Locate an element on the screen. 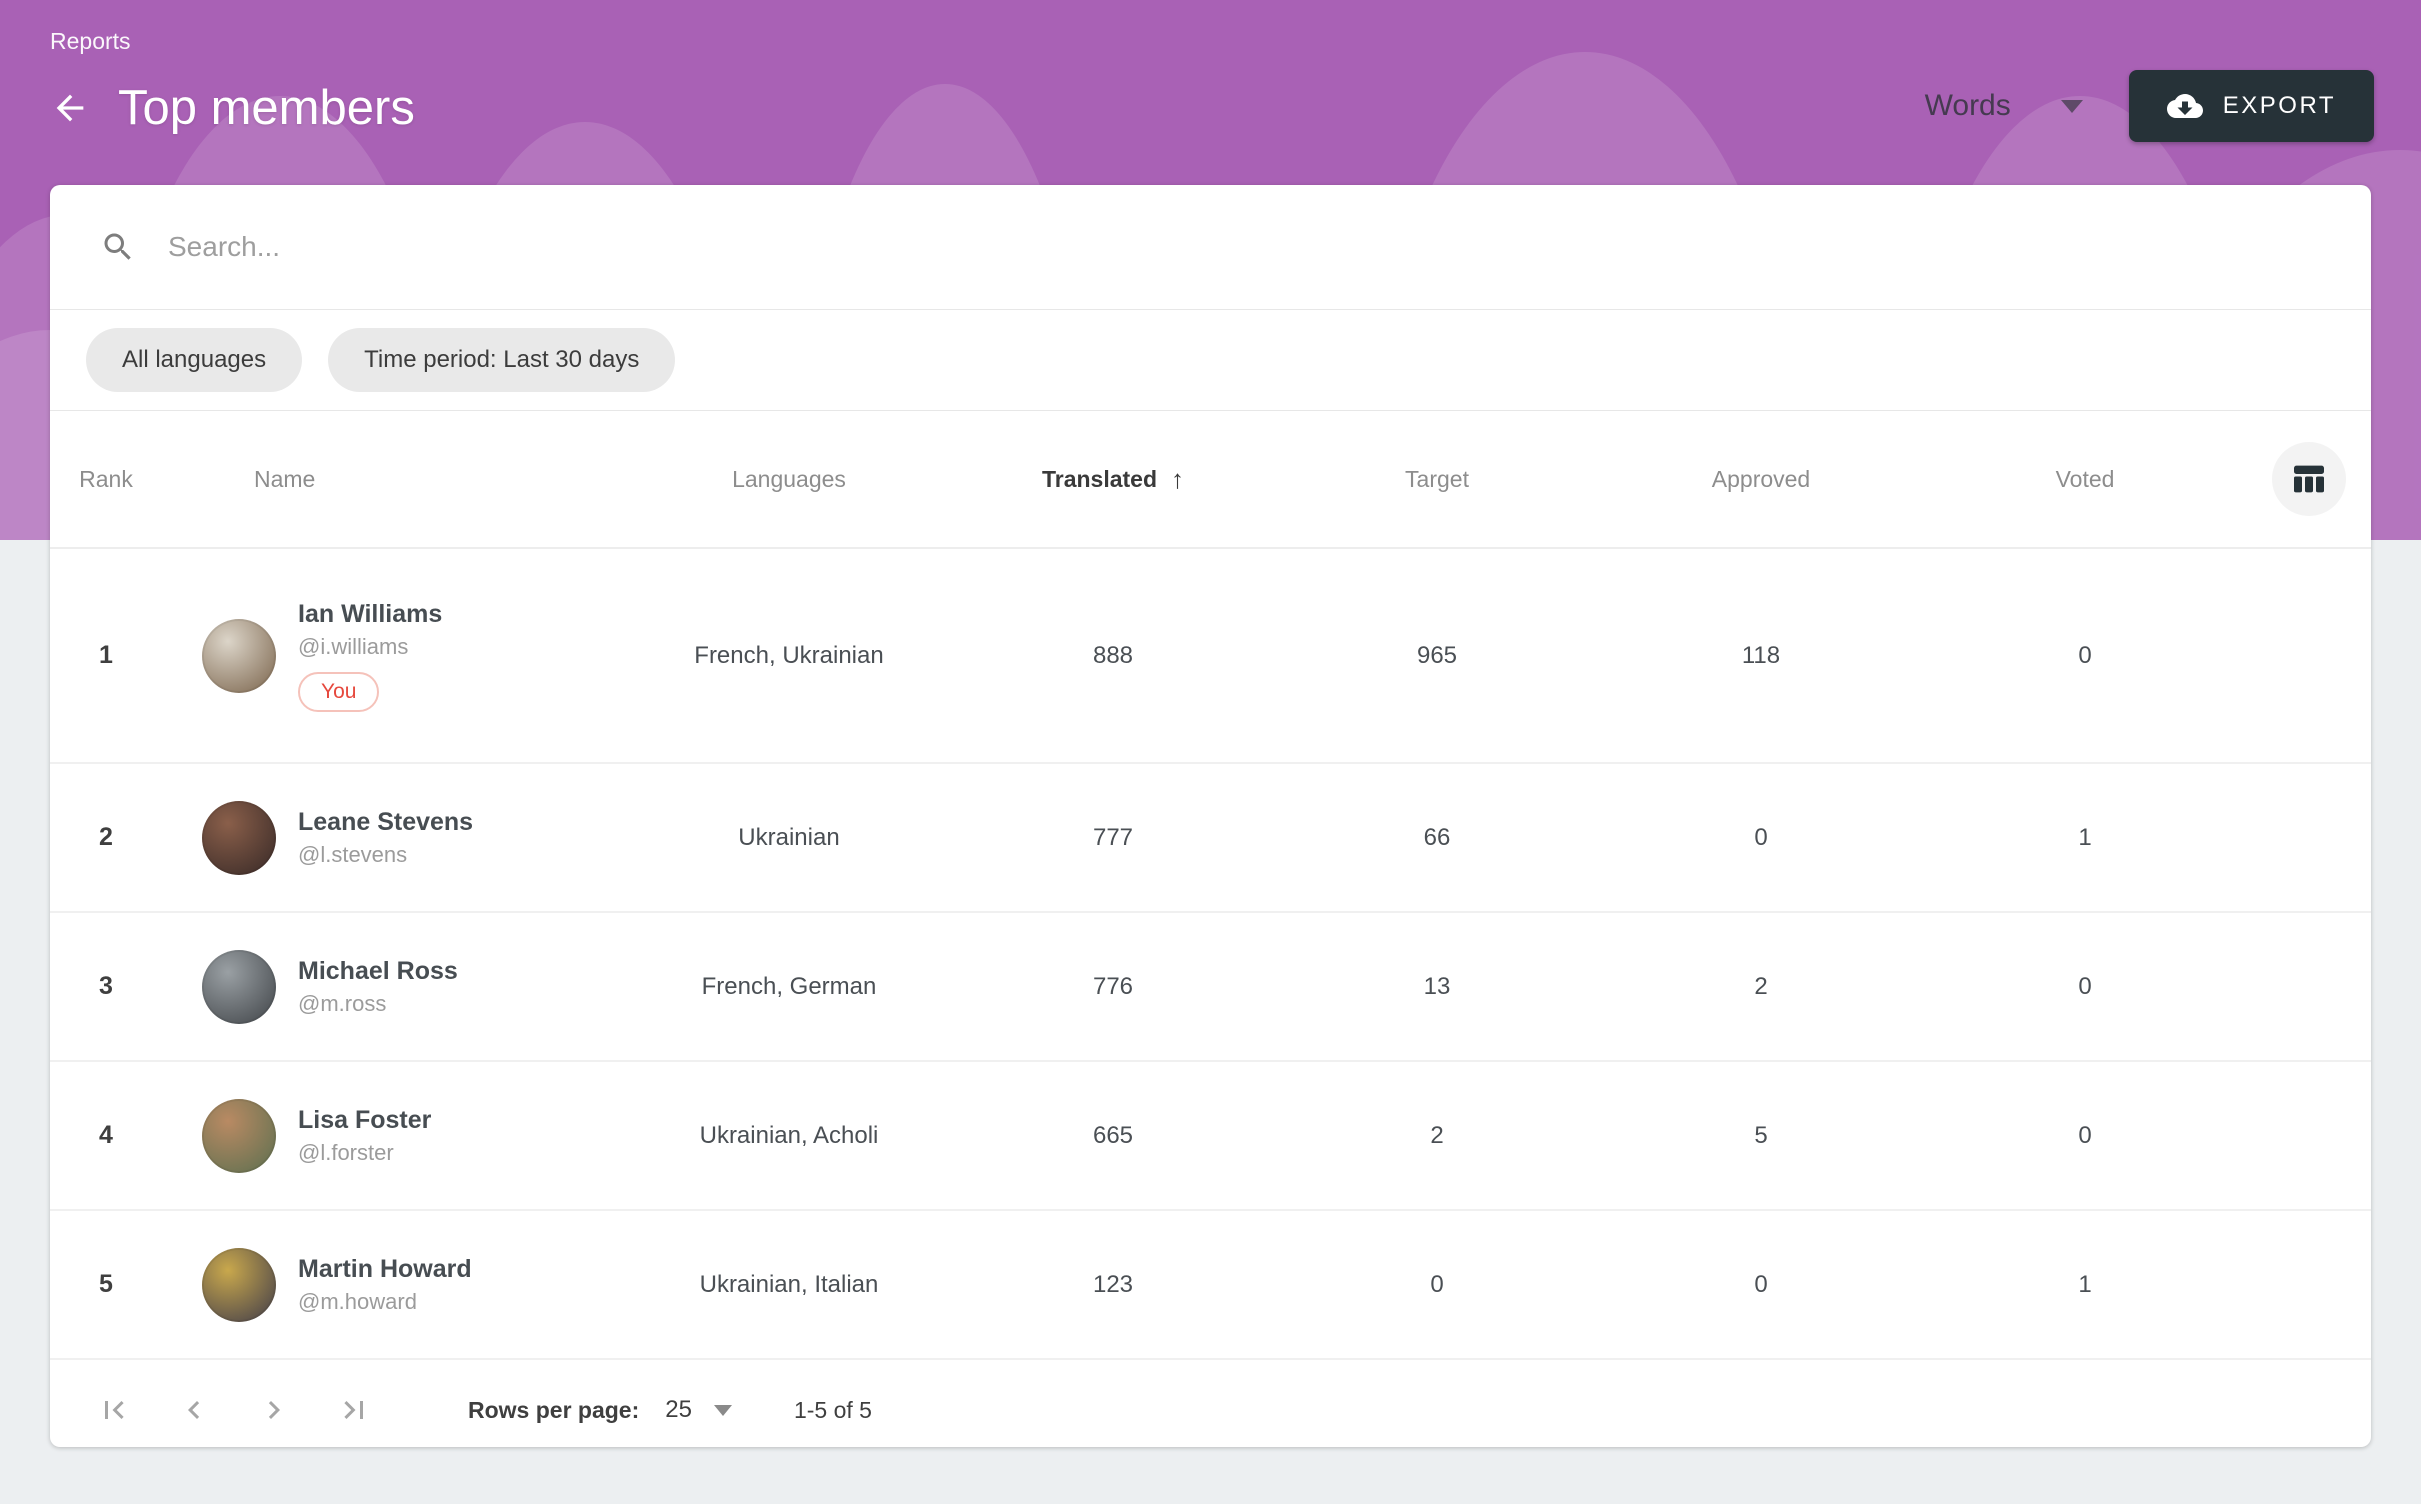 Image resolution: width=2421 pixels, height=1504 pixels. column-header-translated-label: Translated is located at coordinates (1099, 478).